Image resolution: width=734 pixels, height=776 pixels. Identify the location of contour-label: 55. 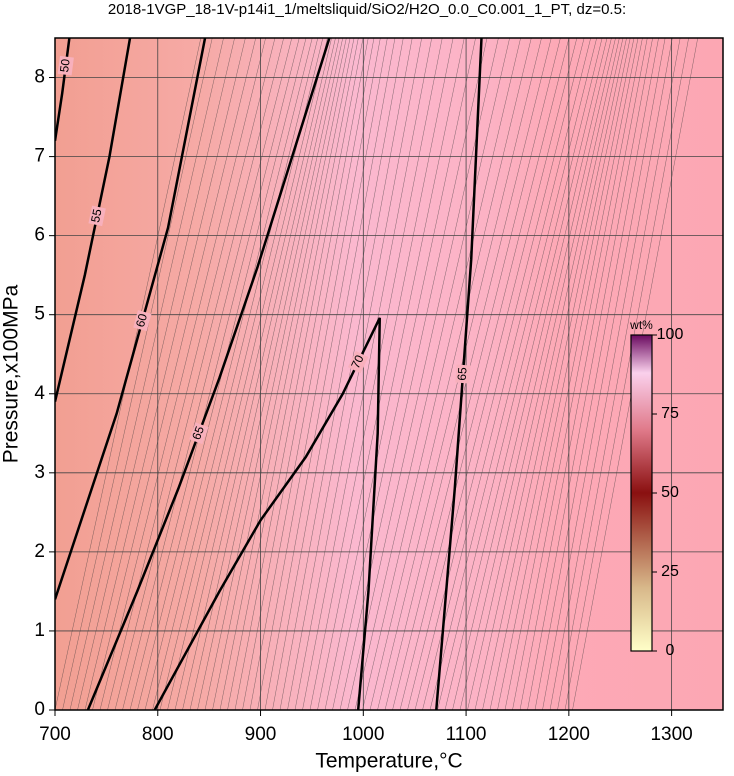
(96, 215).